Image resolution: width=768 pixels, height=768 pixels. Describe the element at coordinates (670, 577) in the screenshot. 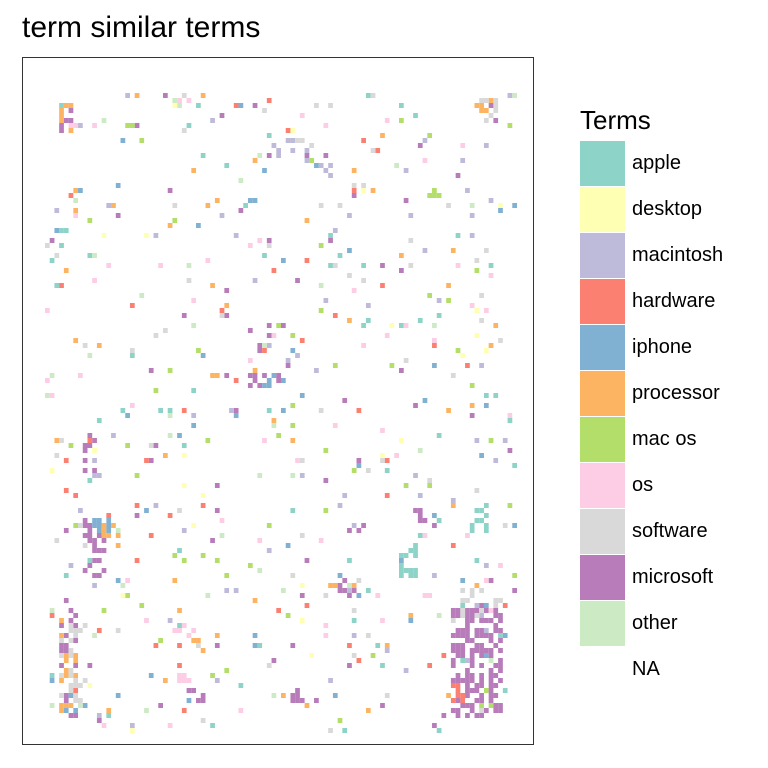

I see `legend-item: microsoft` at that location.